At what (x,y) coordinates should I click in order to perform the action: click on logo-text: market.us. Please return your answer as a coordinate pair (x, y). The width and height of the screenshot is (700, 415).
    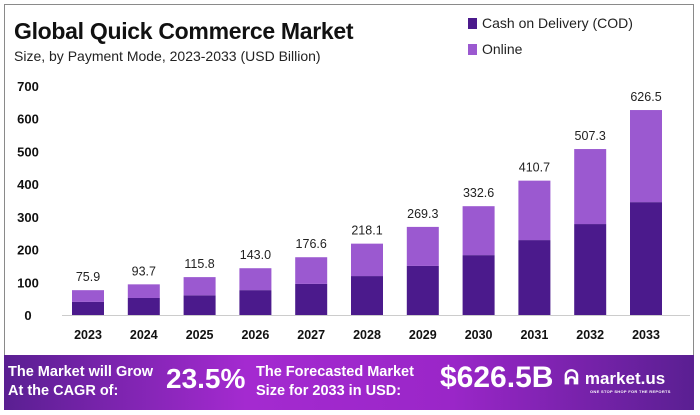
    Looking at the image, I should click on (625, 378).